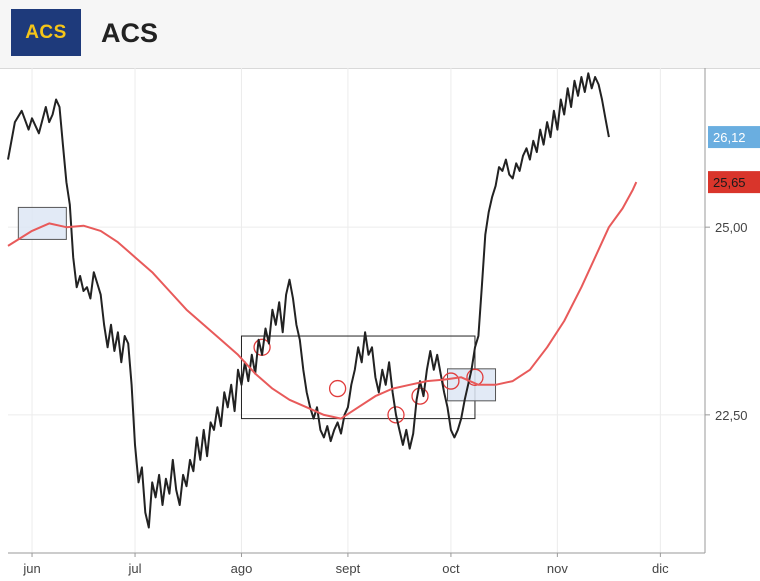  Describe the element at coordinates (380, 34) in the screenshot. I see `stock-header: ACS ACS` at that location.